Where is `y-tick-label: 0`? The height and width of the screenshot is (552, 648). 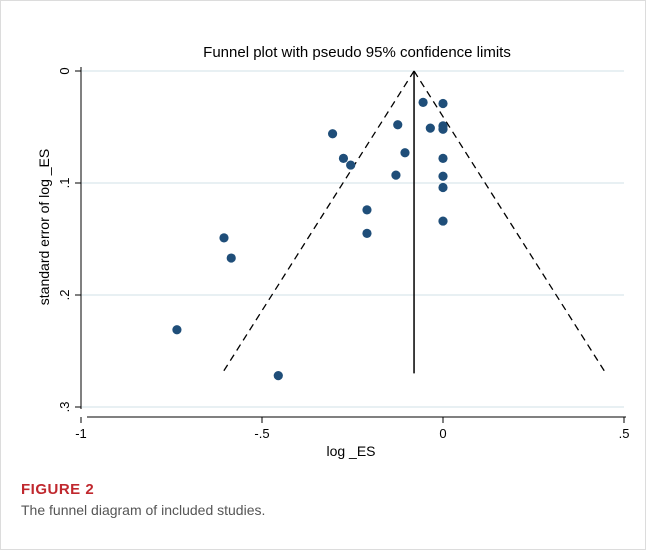 y-tick-label: 0 is located at coordinates (64, 70).